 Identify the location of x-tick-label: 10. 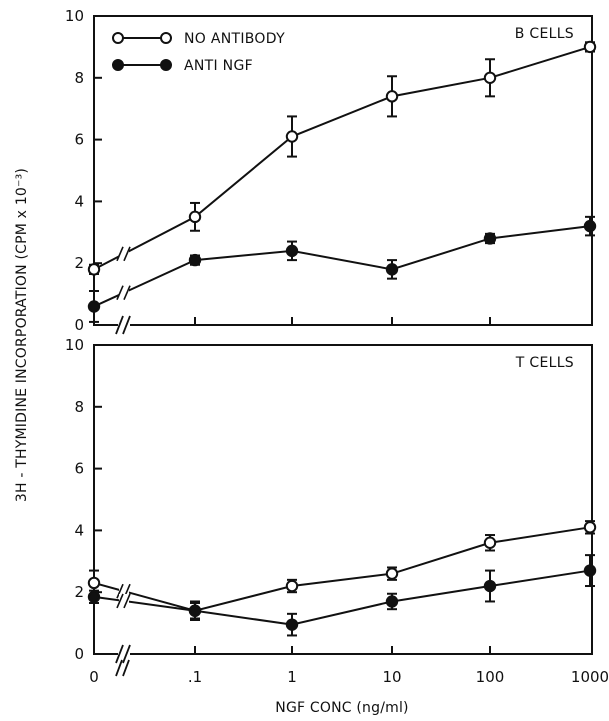
(391, 677).